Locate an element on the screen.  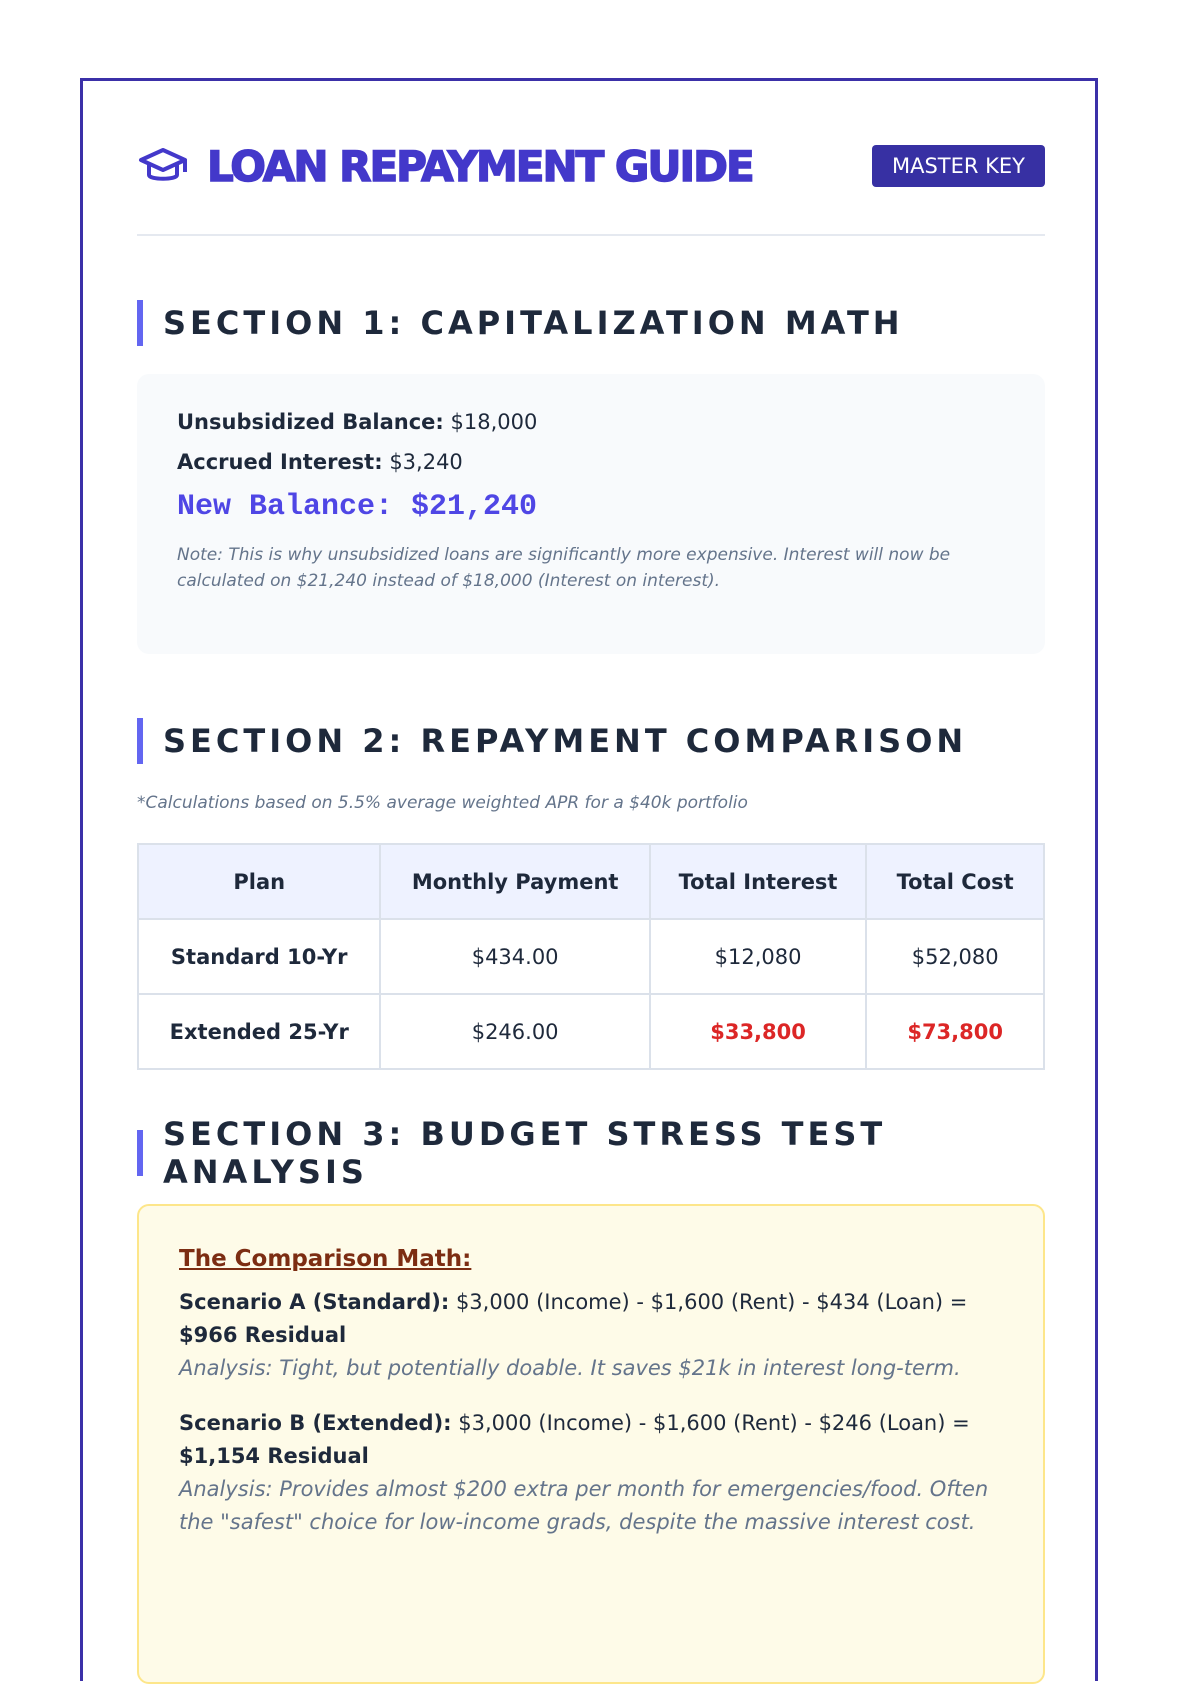
result: $966 Residual is located at coordinates (263, 1335).